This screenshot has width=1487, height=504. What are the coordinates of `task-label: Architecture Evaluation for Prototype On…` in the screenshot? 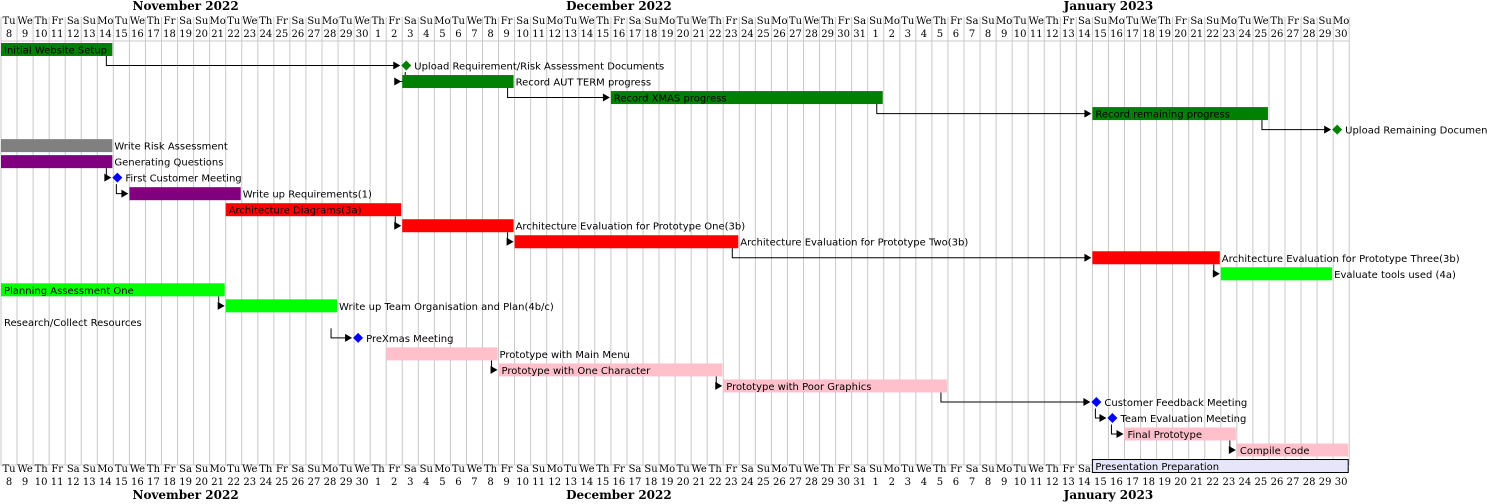 It's located at (631, 227).